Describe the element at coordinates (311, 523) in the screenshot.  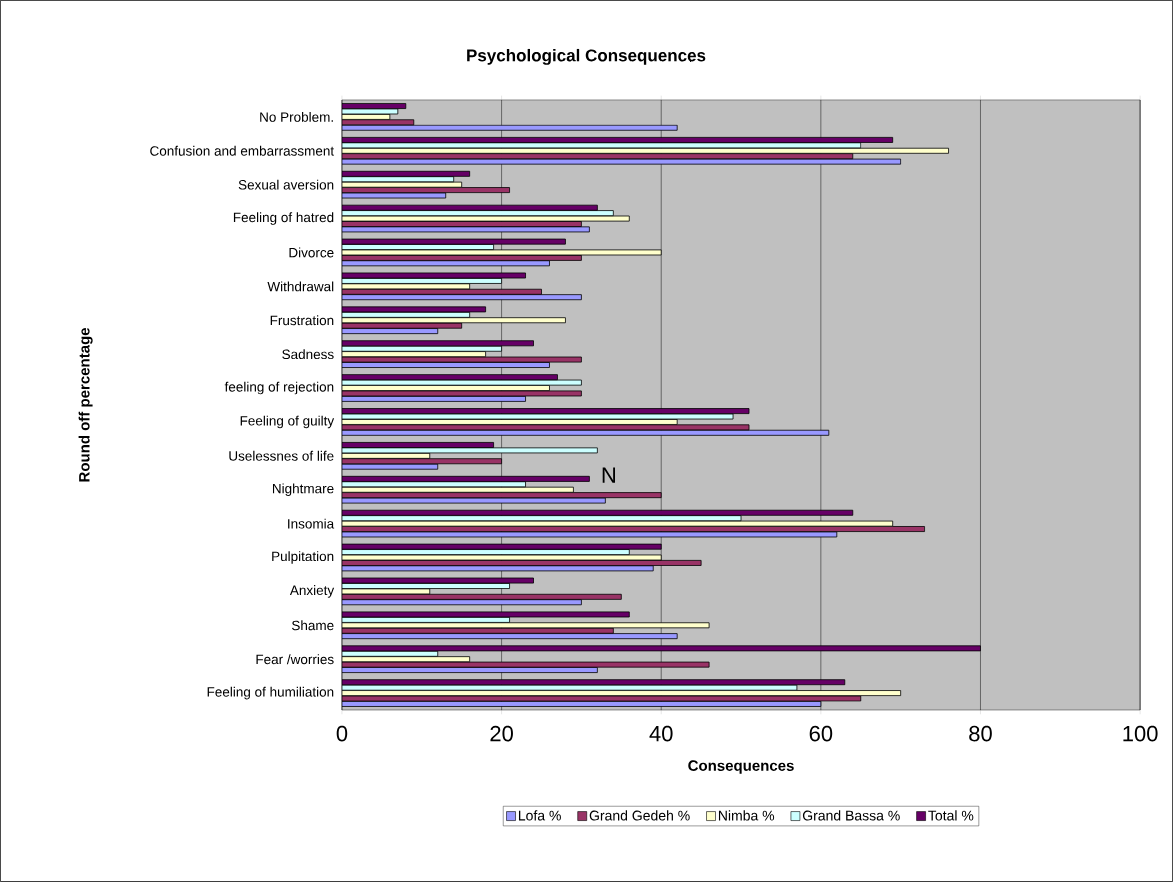
I see `y-tick-label: Insomia` at that location.